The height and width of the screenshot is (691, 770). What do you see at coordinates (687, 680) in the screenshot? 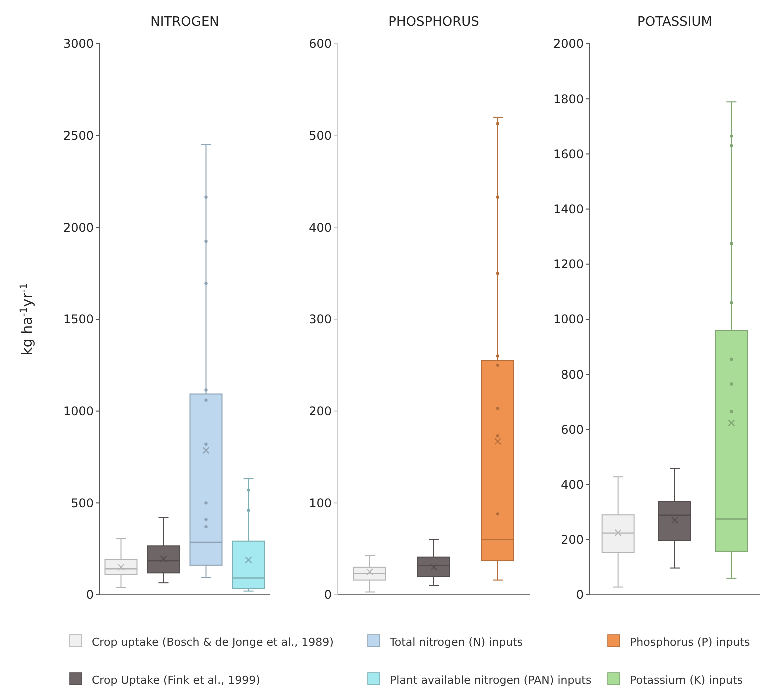
I see `legend-label: Potassium (K) inputs` at bounding box center [687, 680].